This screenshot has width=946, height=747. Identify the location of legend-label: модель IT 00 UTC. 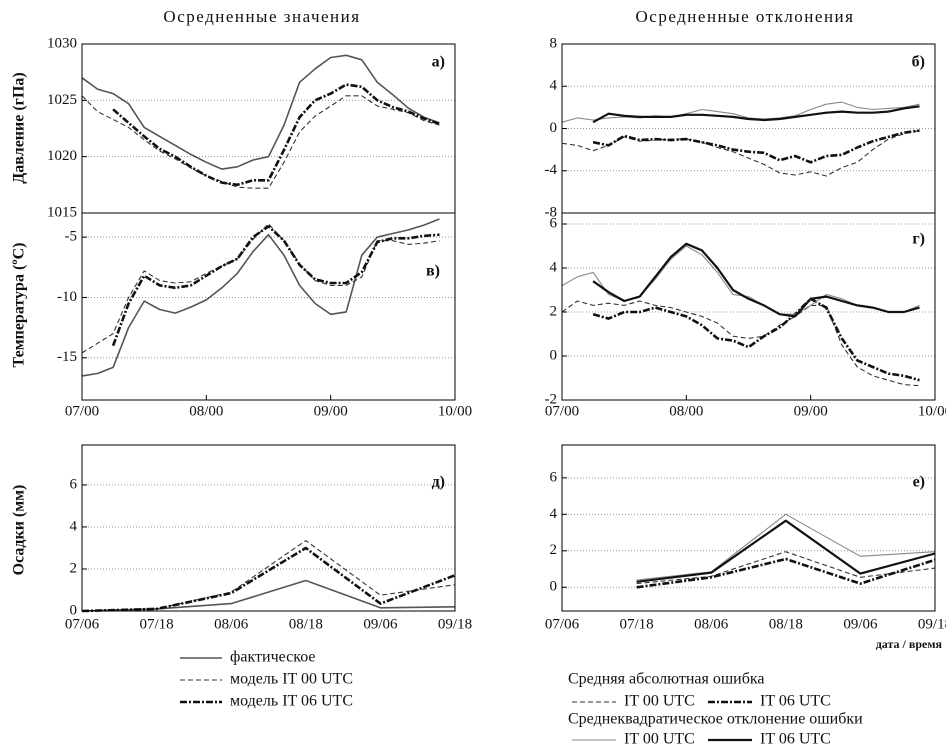
(291, 679).